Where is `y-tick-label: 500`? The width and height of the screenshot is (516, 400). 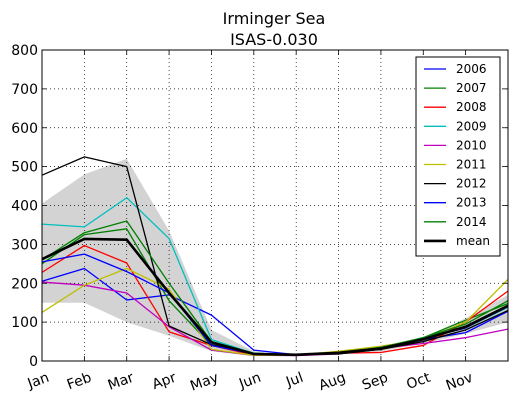
y-tick-label: 500 is located at coordinates (24, 168).